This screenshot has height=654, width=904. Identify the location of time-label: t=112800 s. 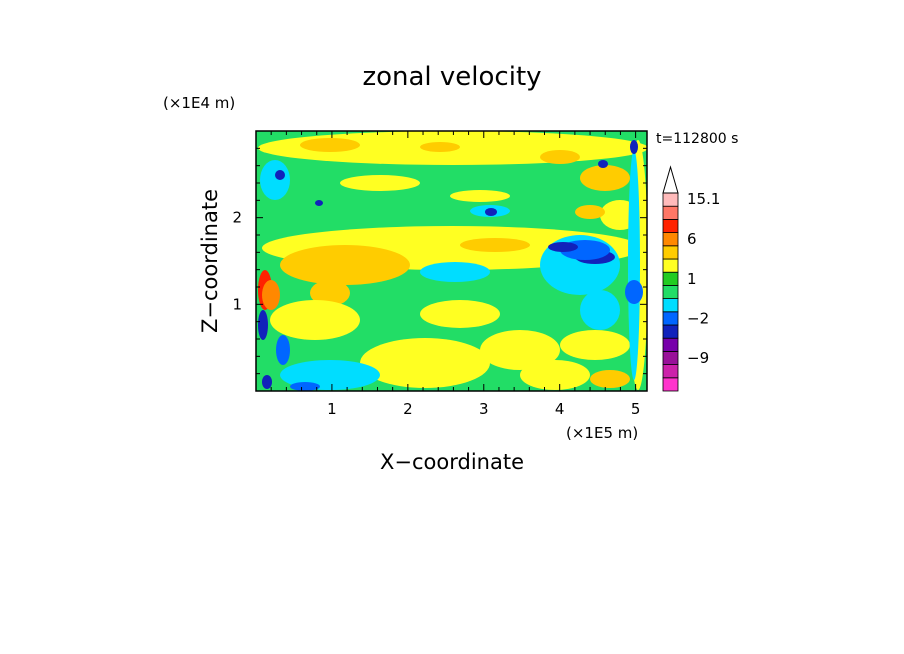
(697, 139).